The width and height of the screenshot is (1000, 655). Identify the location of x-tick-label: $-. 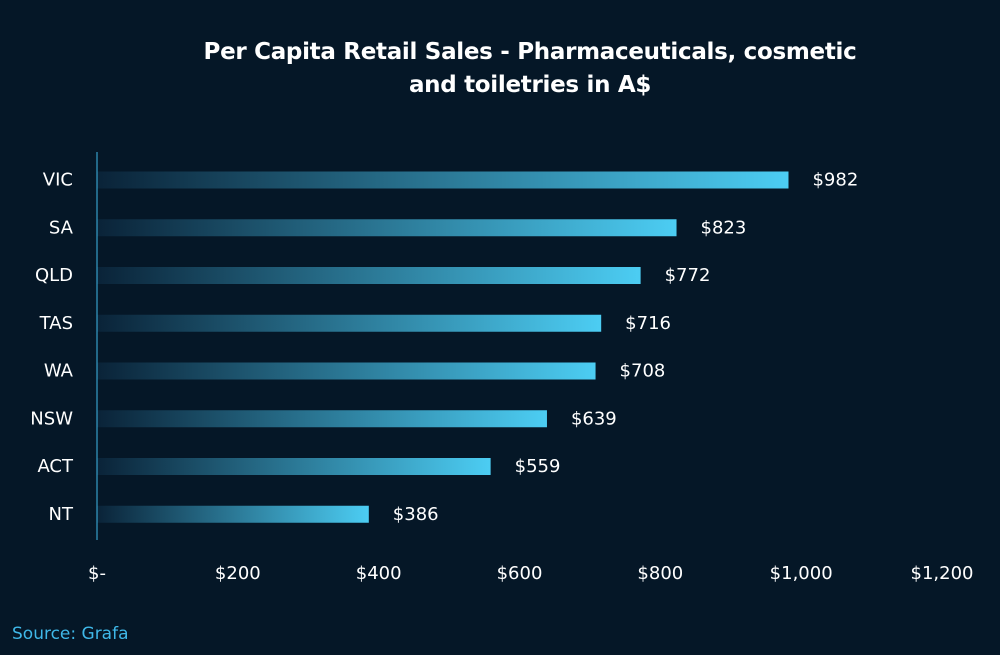
(97, 573).